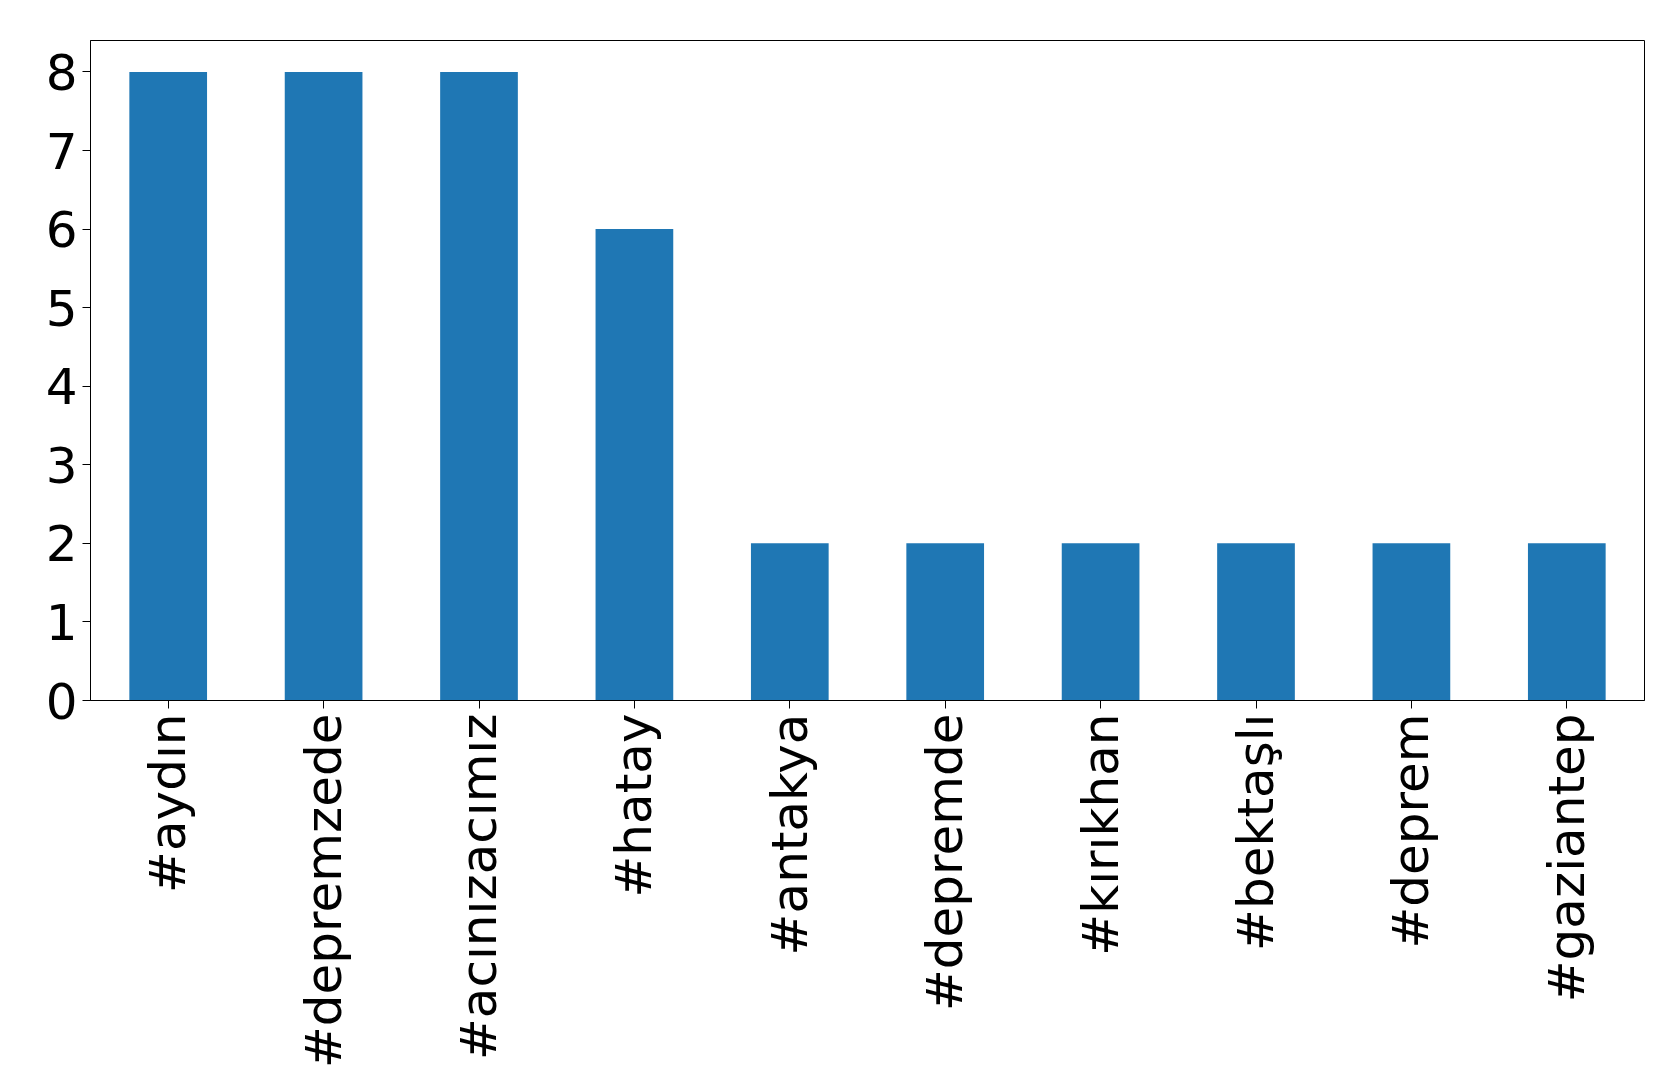  I want to click on y-tick-label: 2, so click(61, 544).